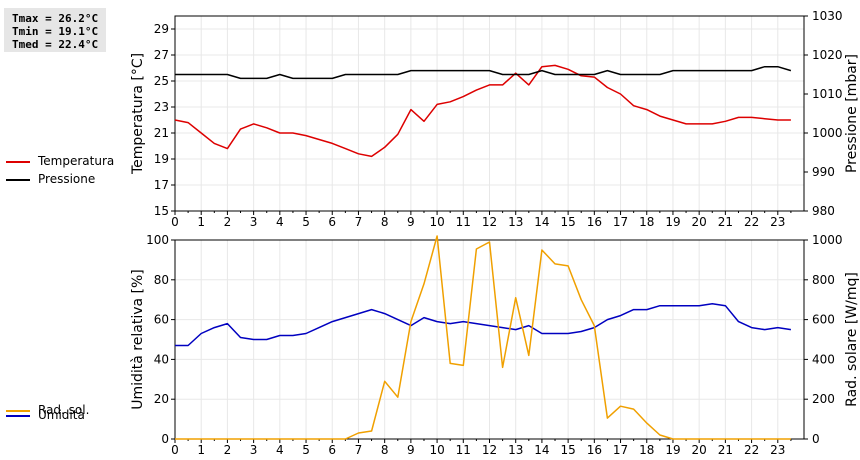 The width and height of the screenshot is (860, 460). What do you see at coordinates (646, 222) in the screenshot?
I see `panel1-xtick-label: 18` at bounding box center [646, 222].